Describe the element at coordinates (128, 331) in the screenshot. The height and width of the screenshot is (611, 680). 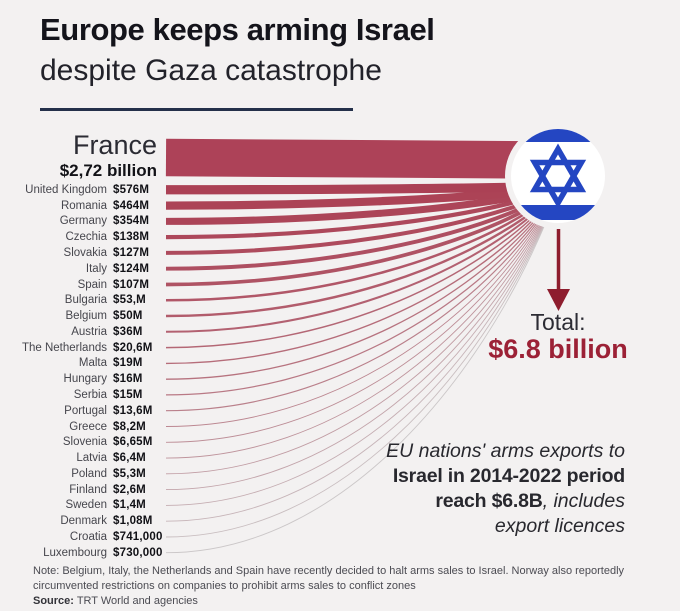
I see `country-value: $36M` at that location.